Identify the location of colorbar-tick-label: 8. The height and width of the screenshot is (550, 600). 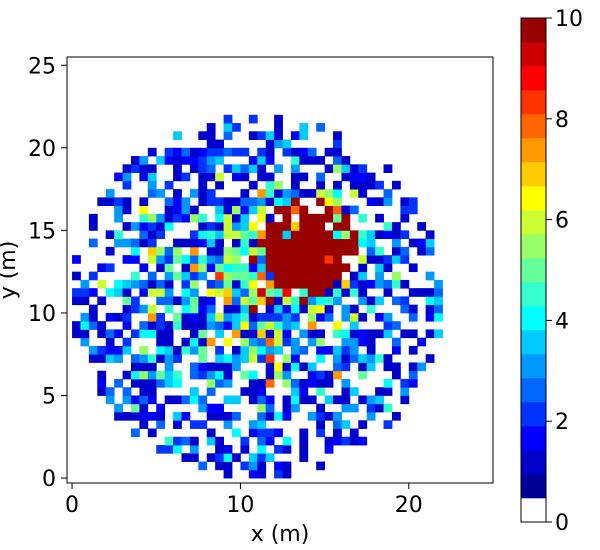
(562, 120).